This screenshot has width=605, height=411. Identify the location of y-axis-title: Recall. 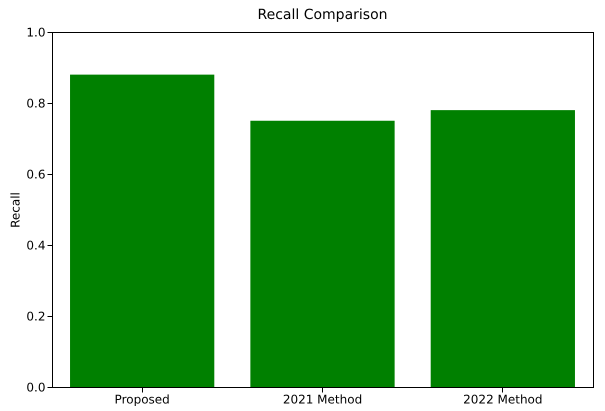
(15, 210).